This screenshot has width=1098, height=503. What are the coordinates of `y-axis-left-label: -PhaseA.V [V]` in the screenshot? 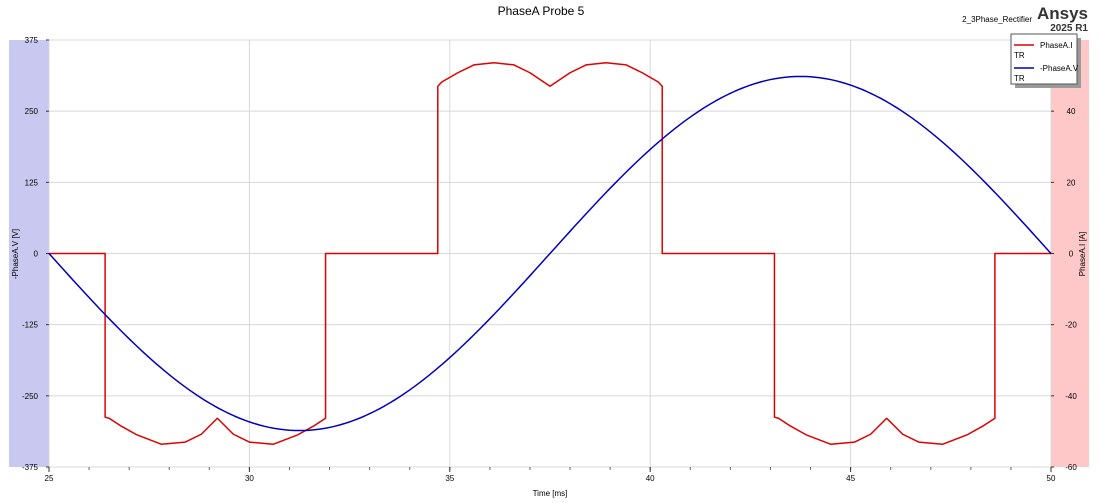 It's located at (15, 254).